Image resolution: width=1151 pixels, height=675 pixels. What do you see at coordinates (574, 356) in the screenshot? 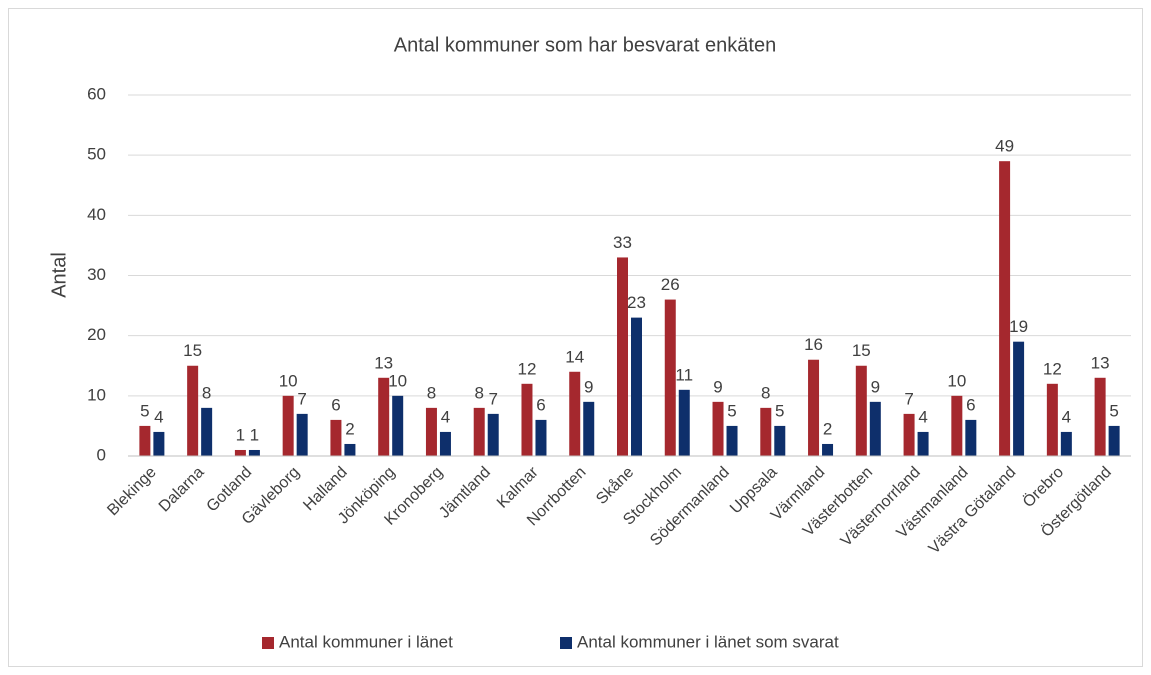
I see `data-label: 14` at bounding box center [574, 356].